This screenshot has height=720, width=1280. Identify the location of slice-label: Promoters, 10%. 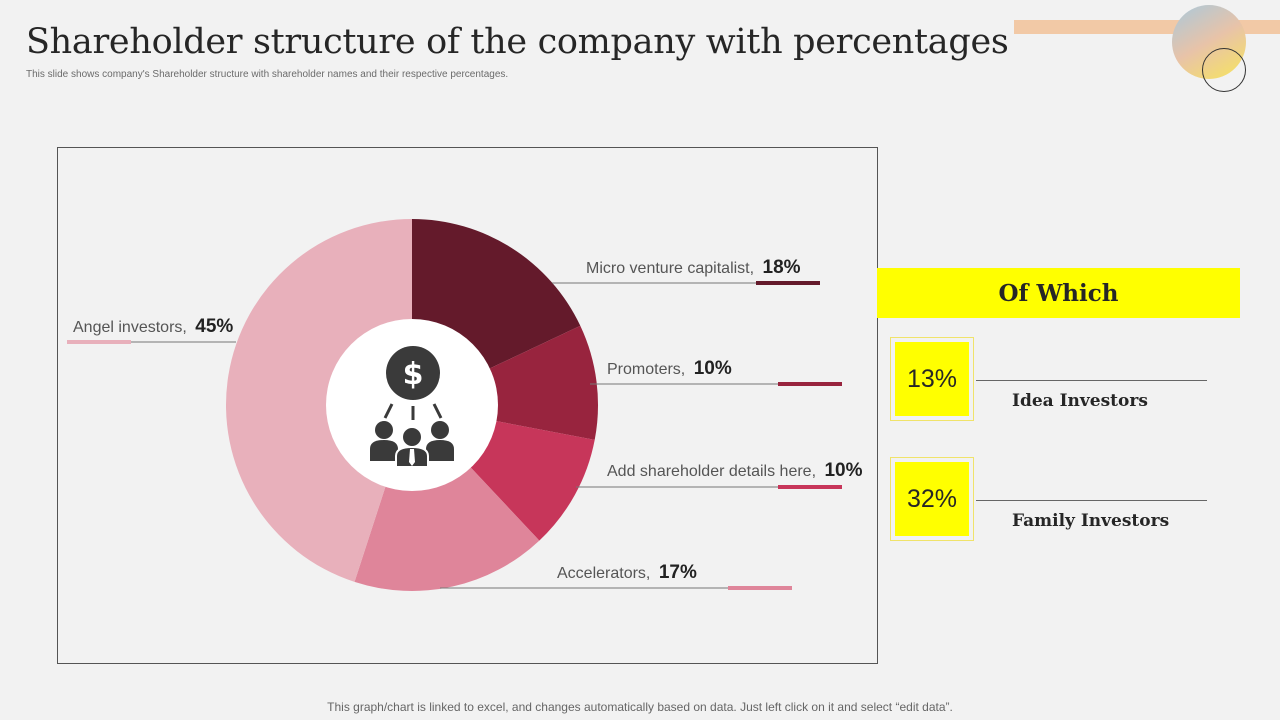
(669, 368).